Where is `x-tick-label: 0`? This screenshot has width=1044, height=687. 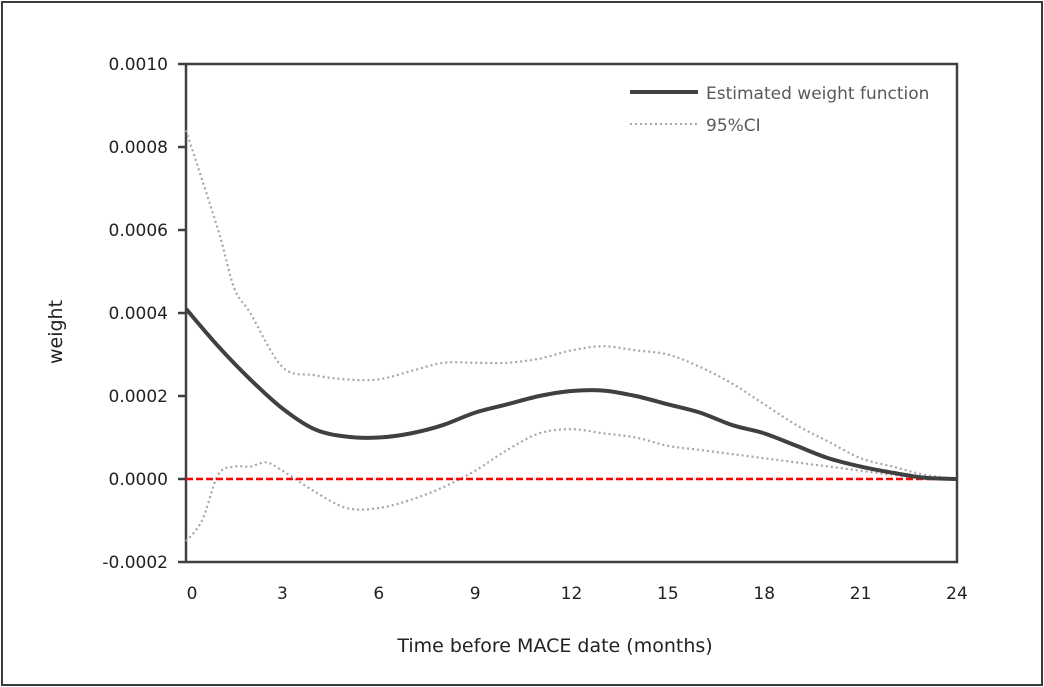
x-tick-label: 0 is located at coordinates (192, 594).